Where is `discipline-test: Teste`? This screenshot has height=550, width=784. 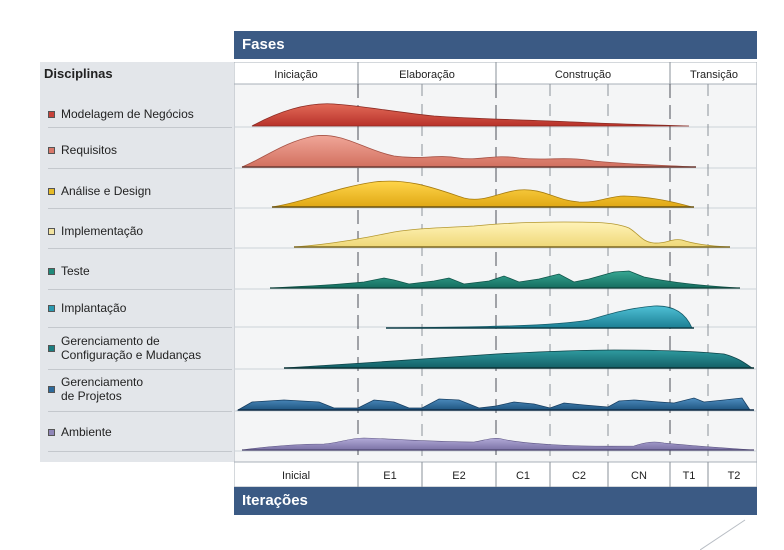
discipline-test: Teste is located at coordinates (69, 271).